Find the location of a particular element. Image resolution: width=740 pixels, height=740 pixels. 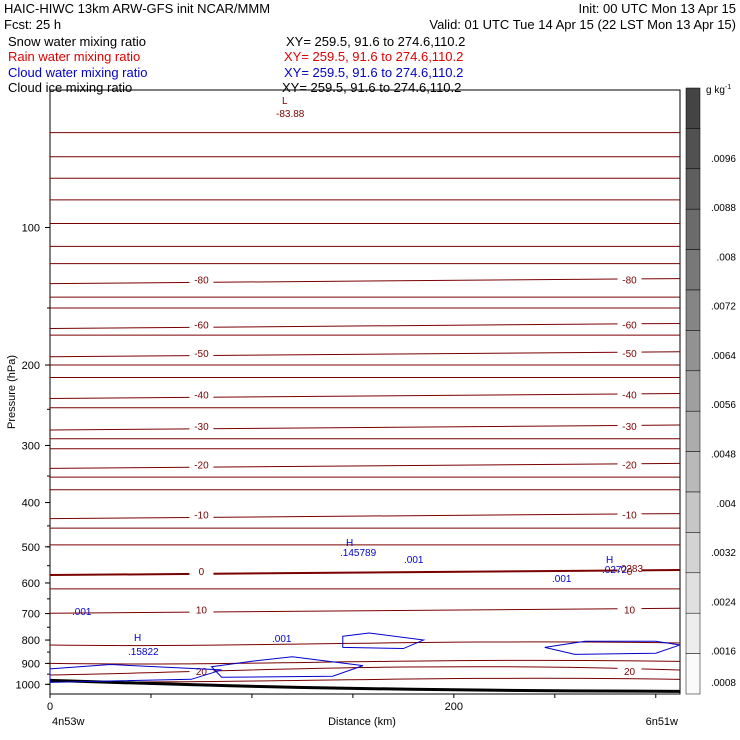

contour-label: -30 is located at coordinates (201, 427).